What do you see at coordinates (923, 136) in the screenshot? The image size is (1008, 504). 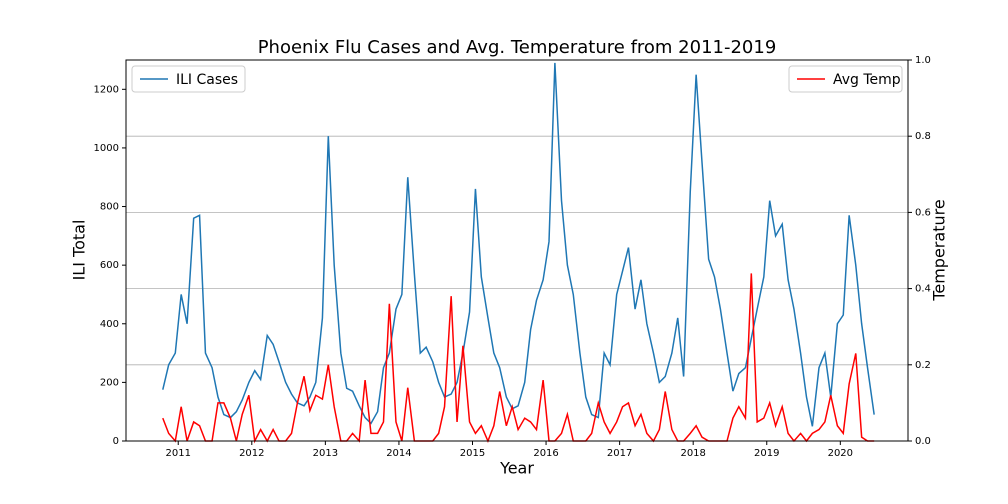 I see `y2-tick-label: 0.8` at bounding box center [923, 136].